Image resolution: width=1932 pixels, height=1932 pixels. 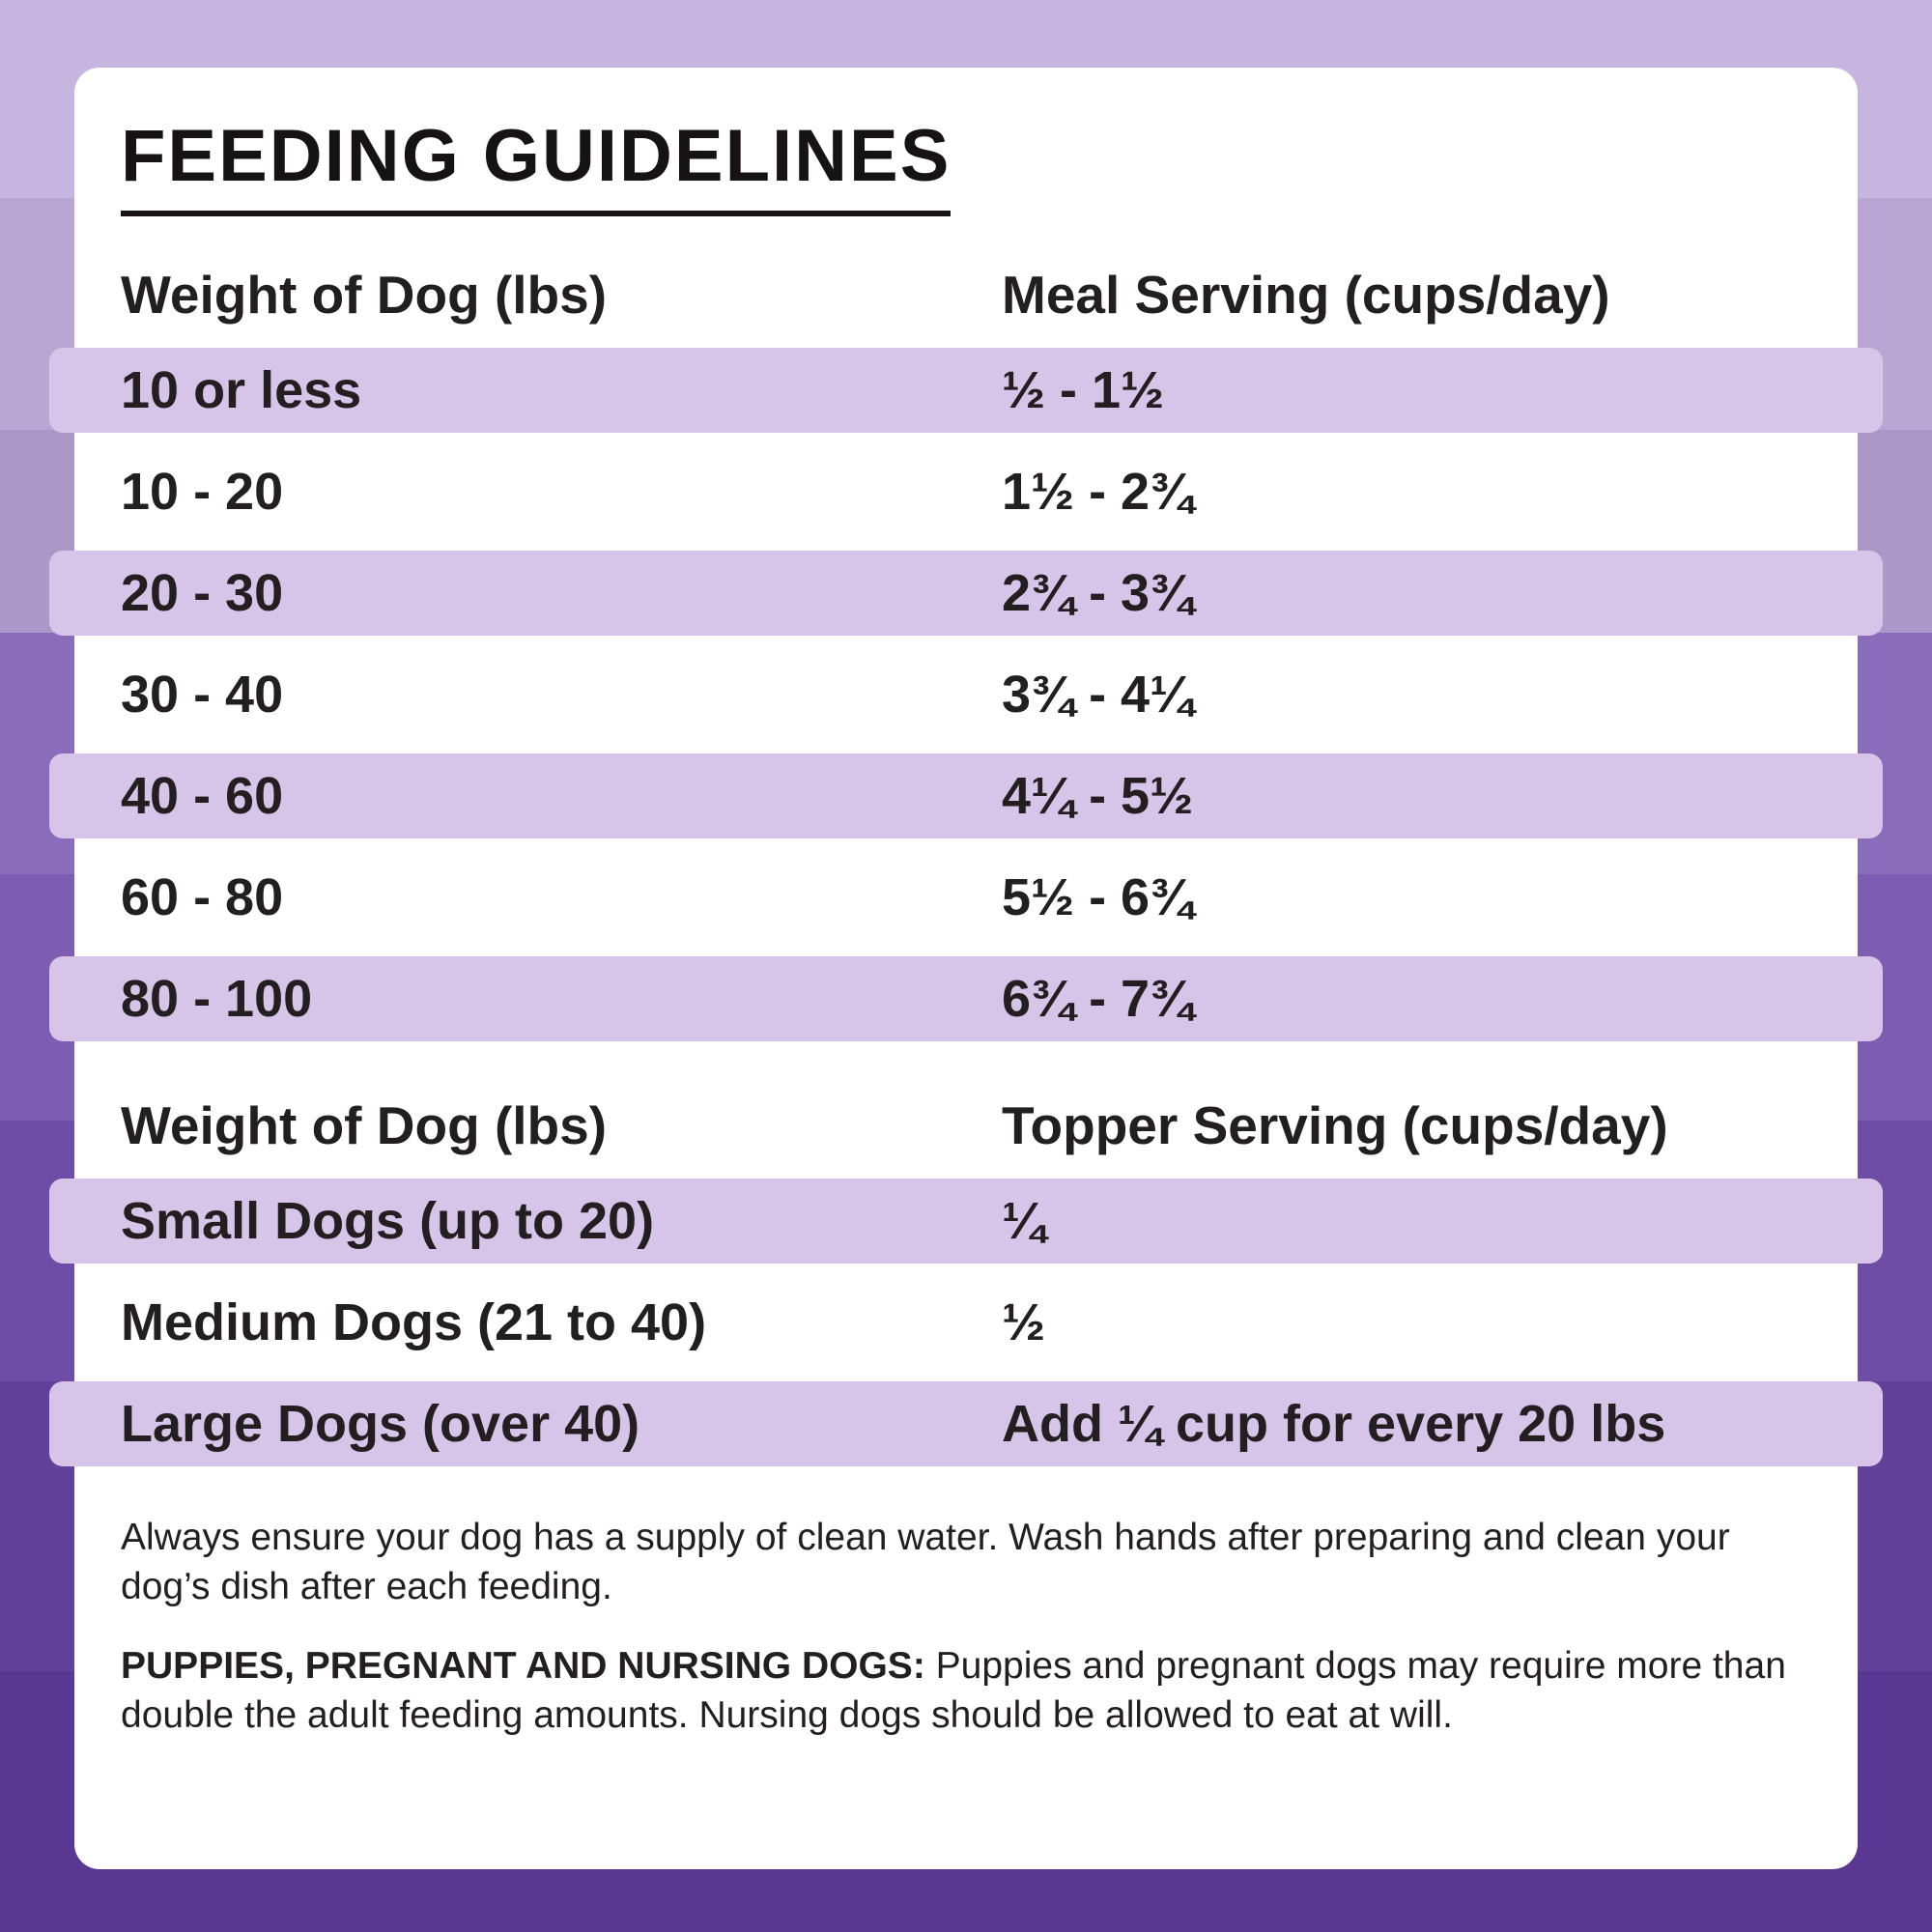 What do you see at coordinates (966, 491) in the screenshot?
I see `table-row: 10 - 20 1½ - 2¾` at bounding box center [966, 491].